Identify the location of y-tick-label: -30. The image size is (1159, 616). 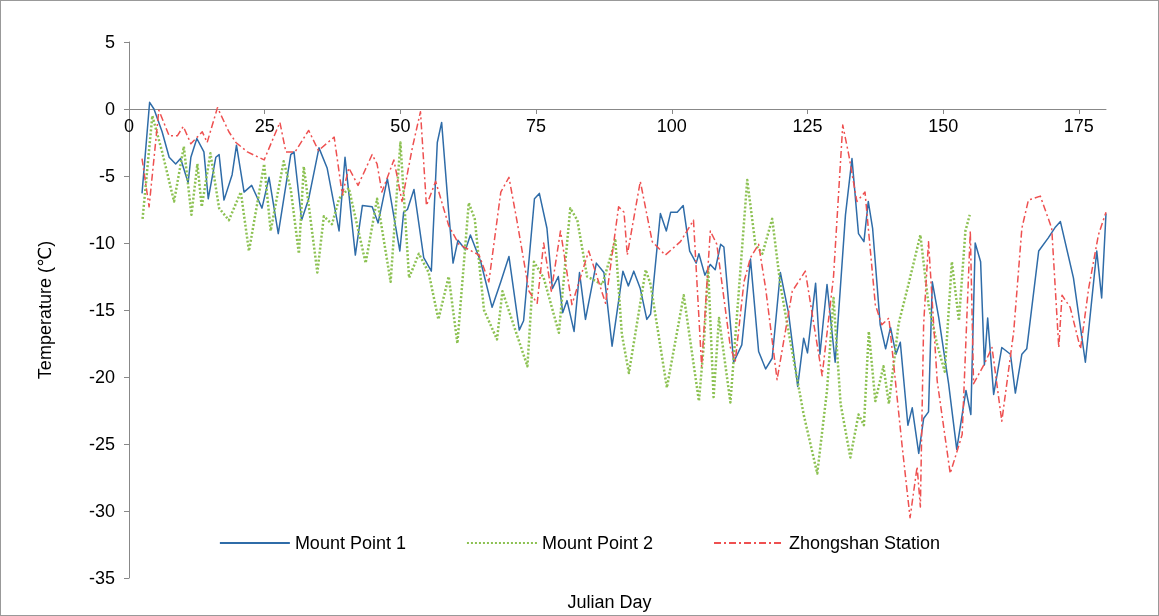
(101, 511).